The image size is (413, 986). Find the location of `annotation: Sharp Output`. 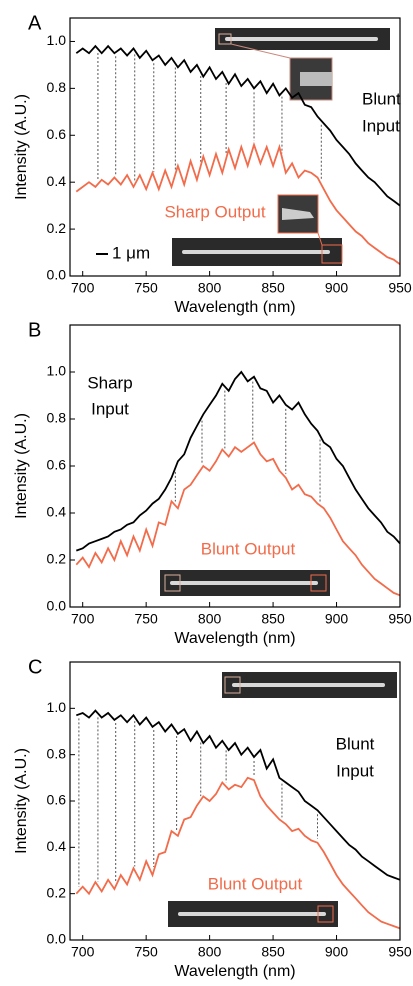

annotation: Sharp Output is located at coordinates (214, 211).